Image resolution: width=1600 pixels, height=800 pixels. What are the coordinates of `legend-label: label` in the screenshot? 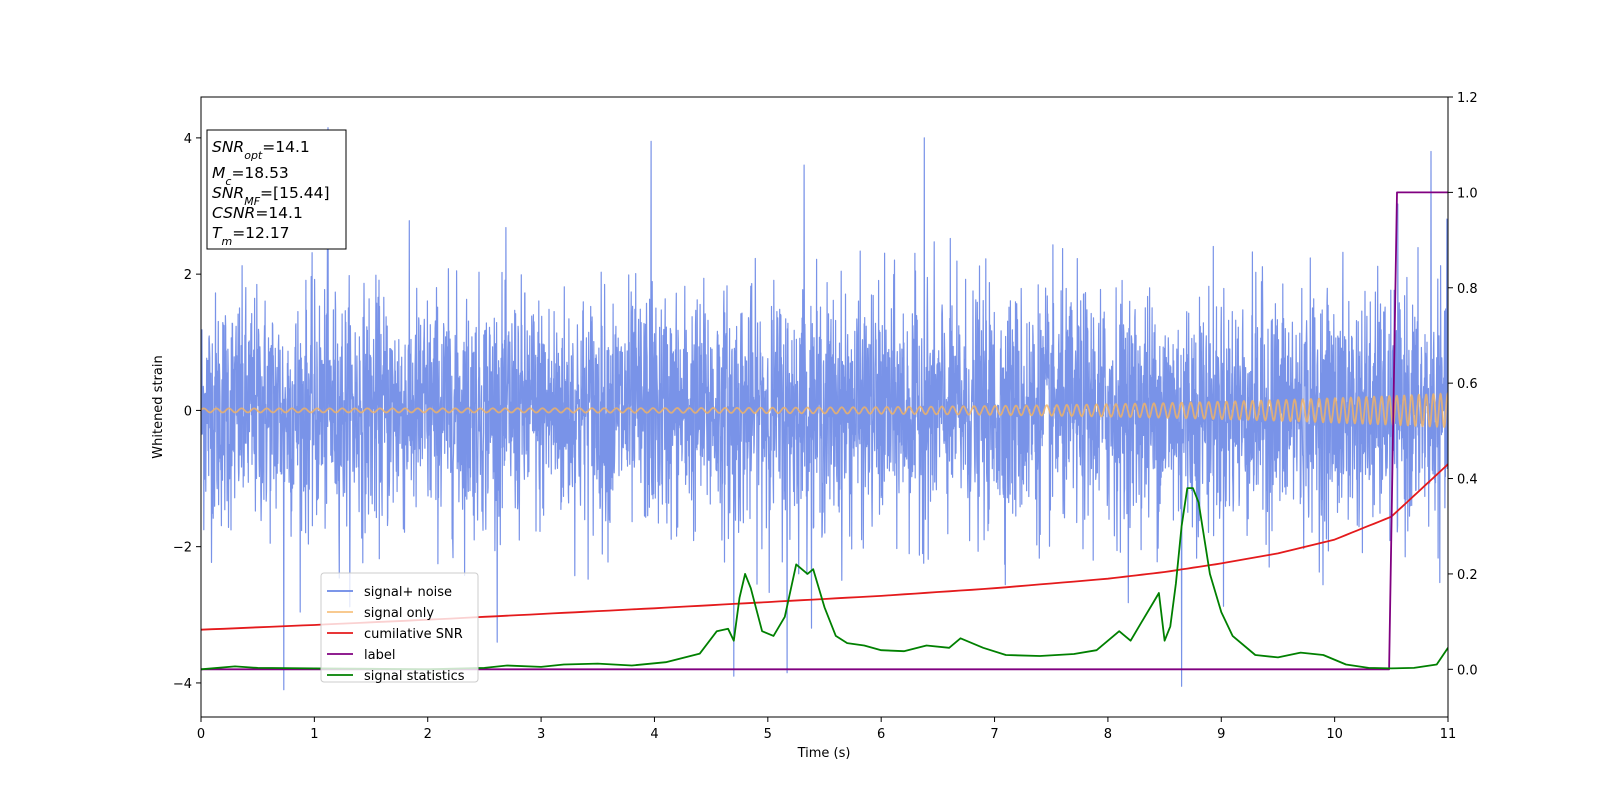 It's located at (379, 655).